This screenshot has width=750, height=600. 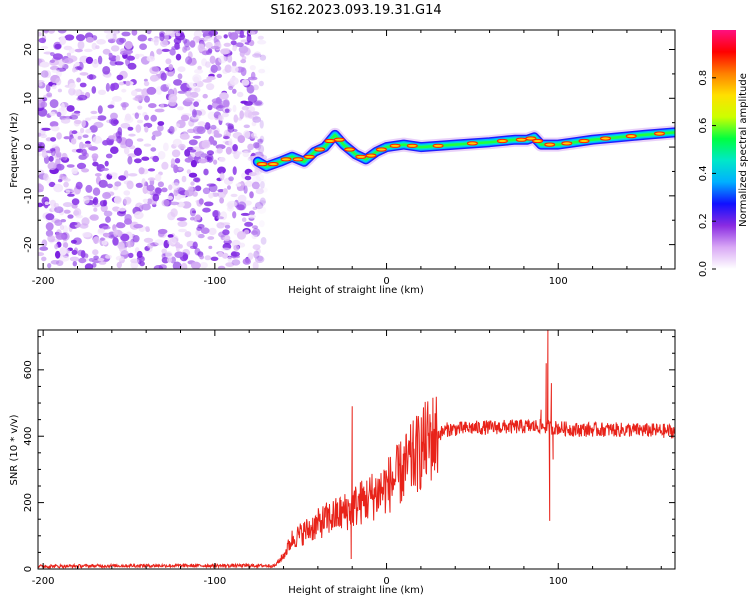 What do you see at coordinates (356, 590) in the screenshot?
I see `snr-x-label: Height of straight line (km)` at bounding box center [356, 590].